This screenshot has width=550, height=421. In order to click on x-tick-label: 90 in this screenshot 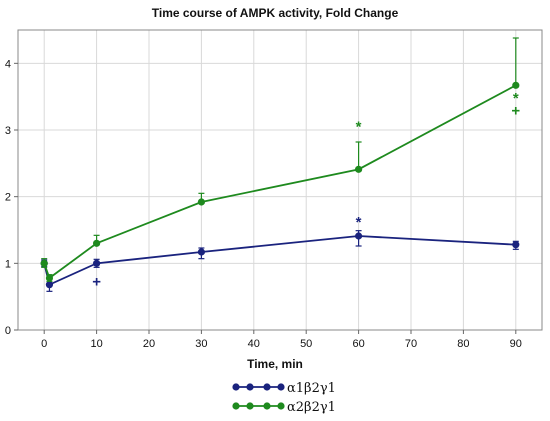, I will do `click(516, 344)`.